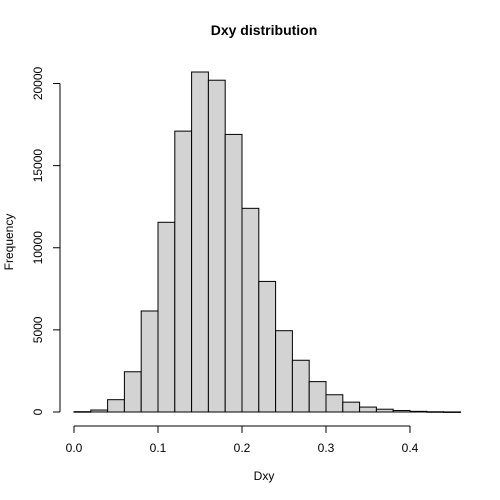 This screenshot has width=500, height=500. Describe the element at coordinates (264, 476) in the screenshot. I see `x-axis-label: Dxy` at that location.